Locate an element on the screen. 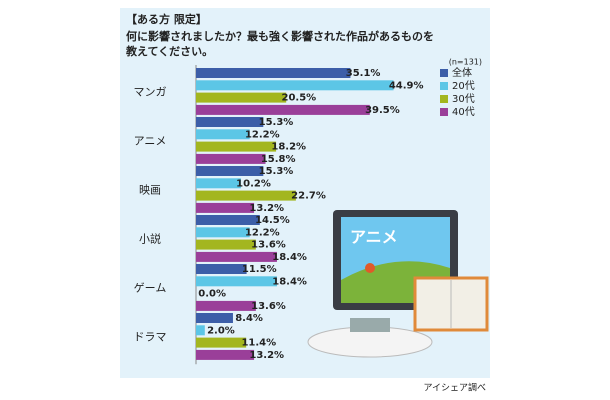  chart-subtitle: 何に影響されましたか？最も強く影響された作品があるものを is located at coordinates (280, 36).